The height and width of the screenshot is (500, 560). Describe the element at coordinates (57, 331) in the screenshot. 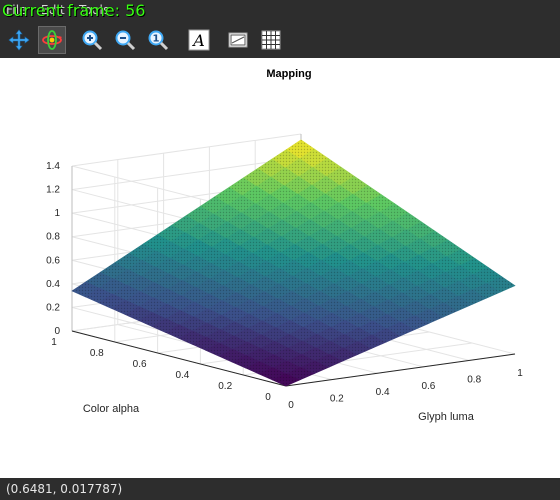

I see `z-tick-label: 0` at that location.